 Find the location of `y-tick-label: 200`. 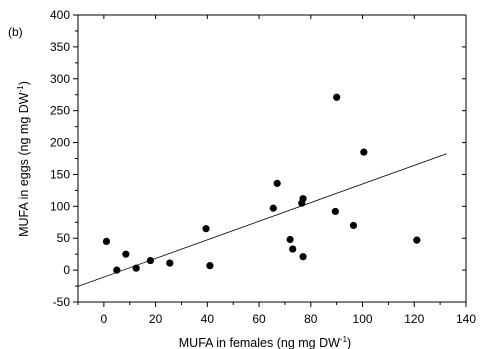

y-tick-label: 200 is located at coordinates (60, 143).